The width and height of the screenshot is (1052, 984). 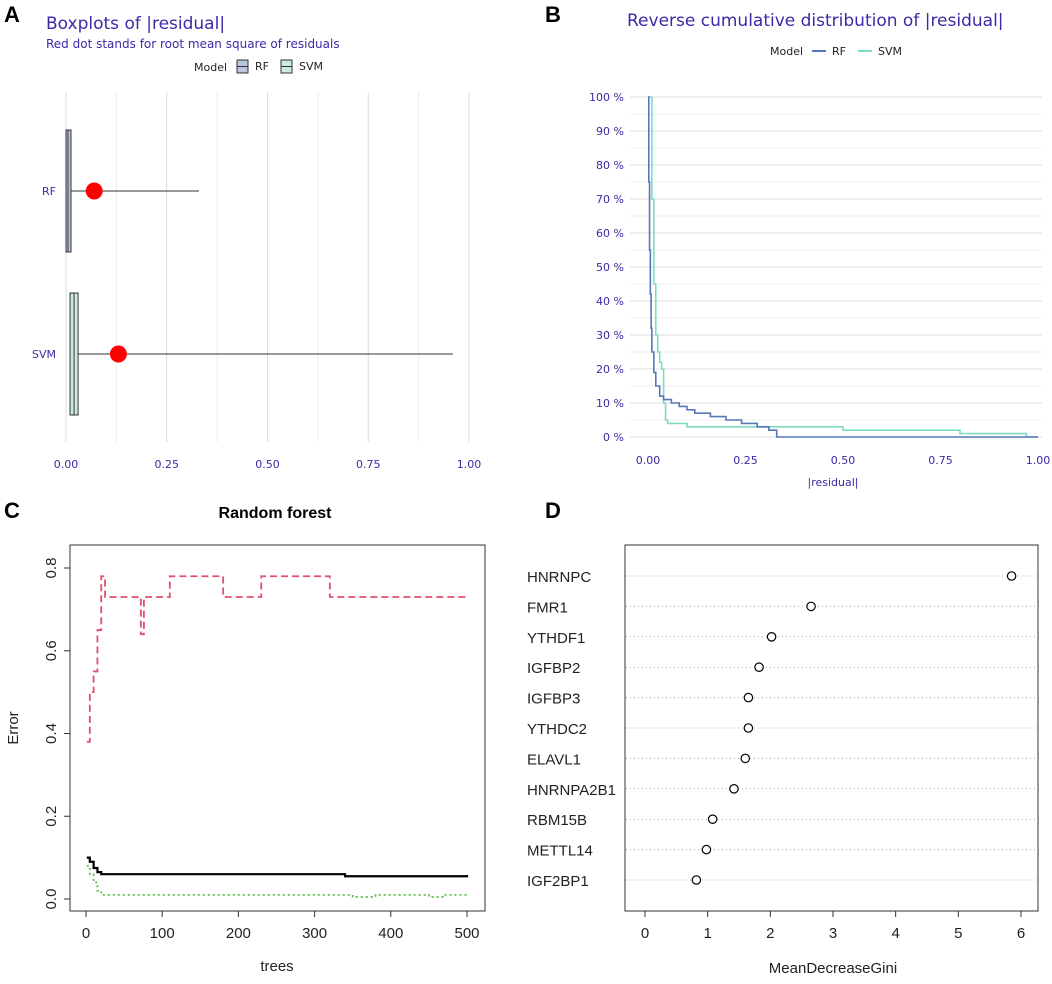 I want to click on panel-b-x-tick: 0.50, so click(x=843, y=460).